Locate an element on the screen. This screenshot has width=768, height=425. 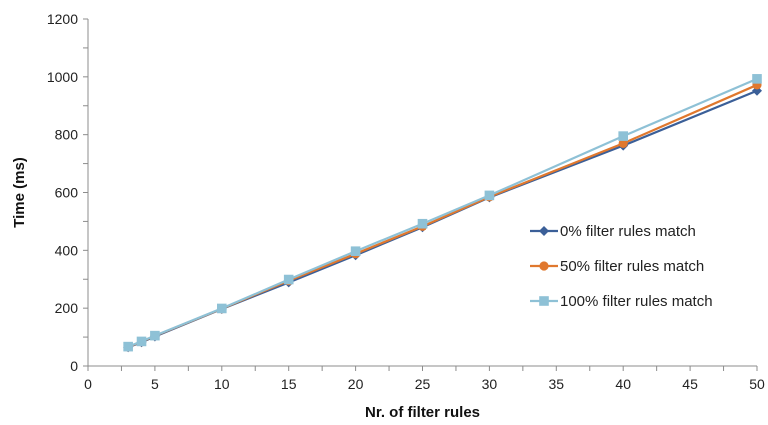
legend-item: 50% filter rules match is located at coordinates (617, 266).